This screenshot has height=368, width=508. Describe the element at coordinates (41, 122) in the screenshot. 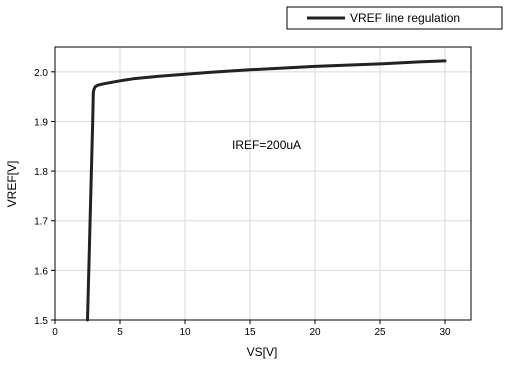

I see `y-tick-label: 1.9` at that location.